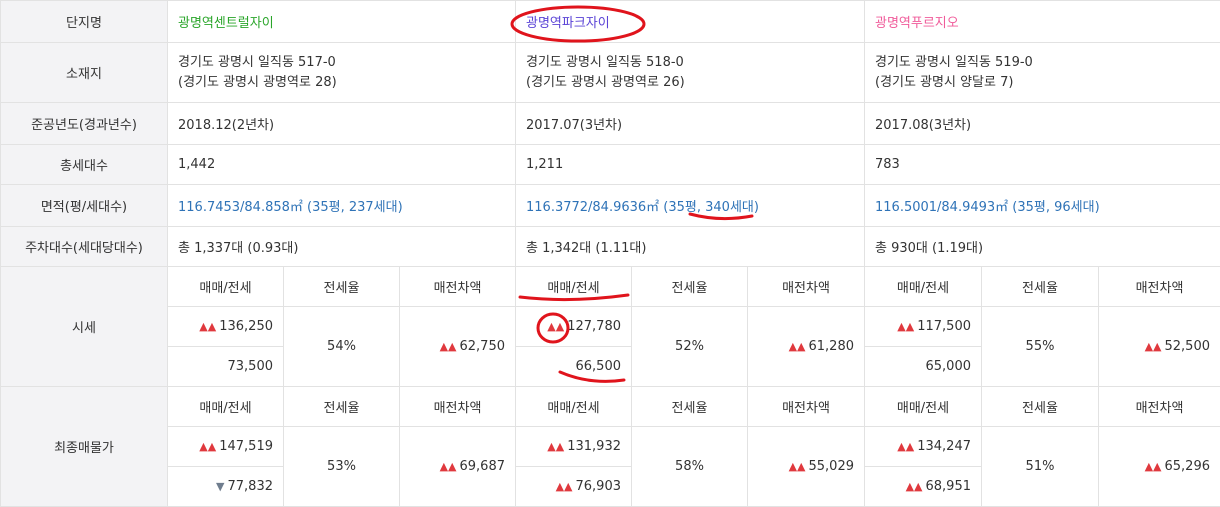 This screenshot has width=1220, height=507. What do you see at coordinates (341, 205) in the screenshot?
I see `area-link-1: 116.7453/84.858㎡ (35평, 237세대)` at bounding box center [341, 205].